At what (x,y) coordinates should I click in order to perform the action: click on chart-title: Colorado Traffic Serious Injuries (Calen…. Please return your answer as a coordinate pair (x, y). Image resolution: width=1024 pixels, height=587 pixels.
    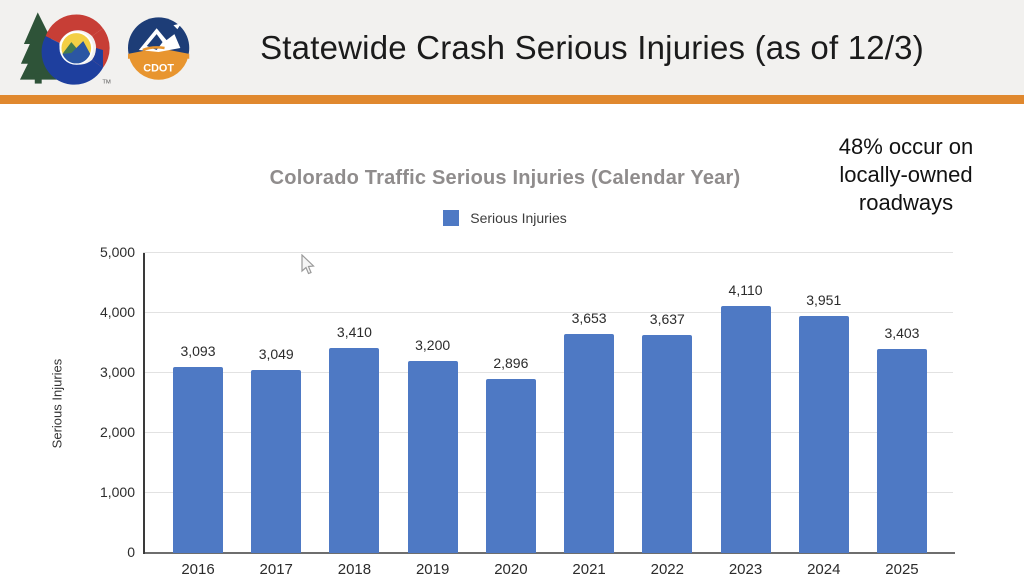
    Looking at the image, I should click on (505, 178).